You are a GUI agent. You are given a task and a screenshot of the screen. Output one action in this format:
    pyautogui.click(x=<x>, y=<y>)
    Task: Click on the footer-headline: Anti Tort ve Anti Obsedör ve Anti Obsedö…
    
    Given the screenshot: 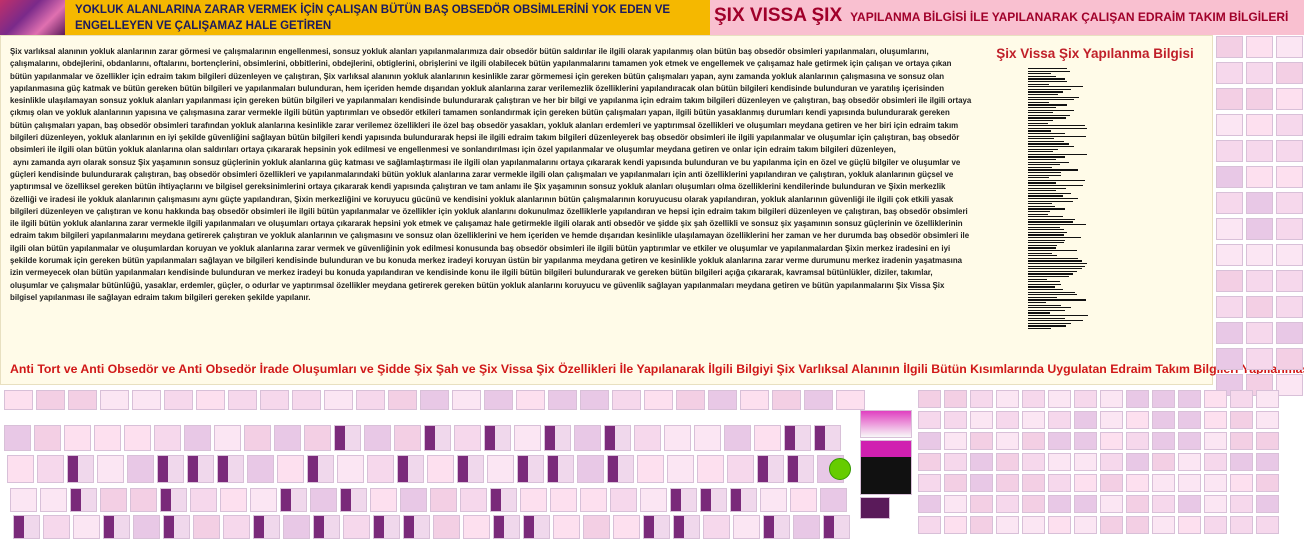 What is the action you would take?
    pyautogui.click(x=657, y=369)
    